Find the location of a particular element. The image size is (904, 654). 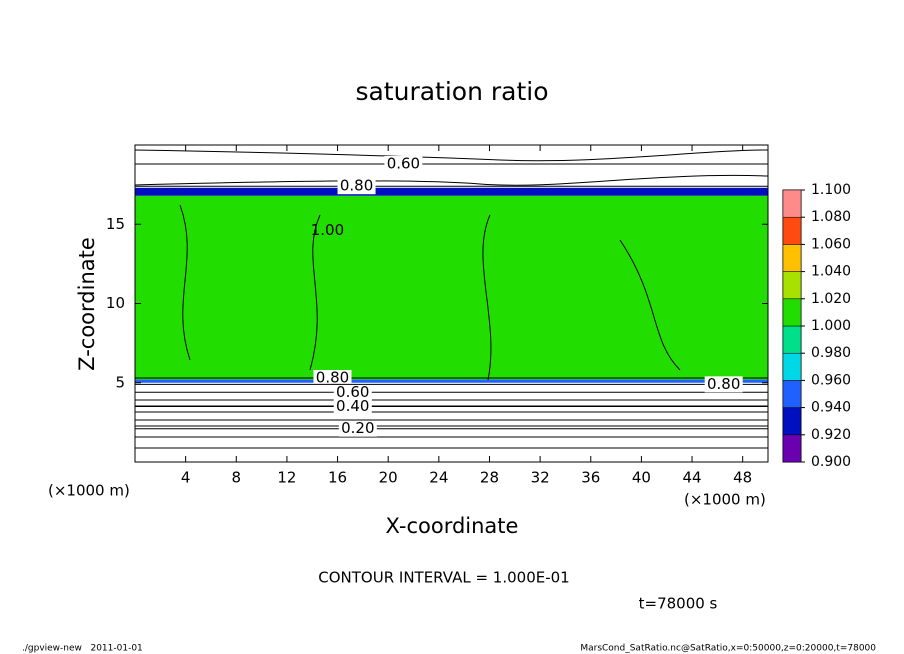

x-tick-label: 40 is located at coordinates (641, 478).